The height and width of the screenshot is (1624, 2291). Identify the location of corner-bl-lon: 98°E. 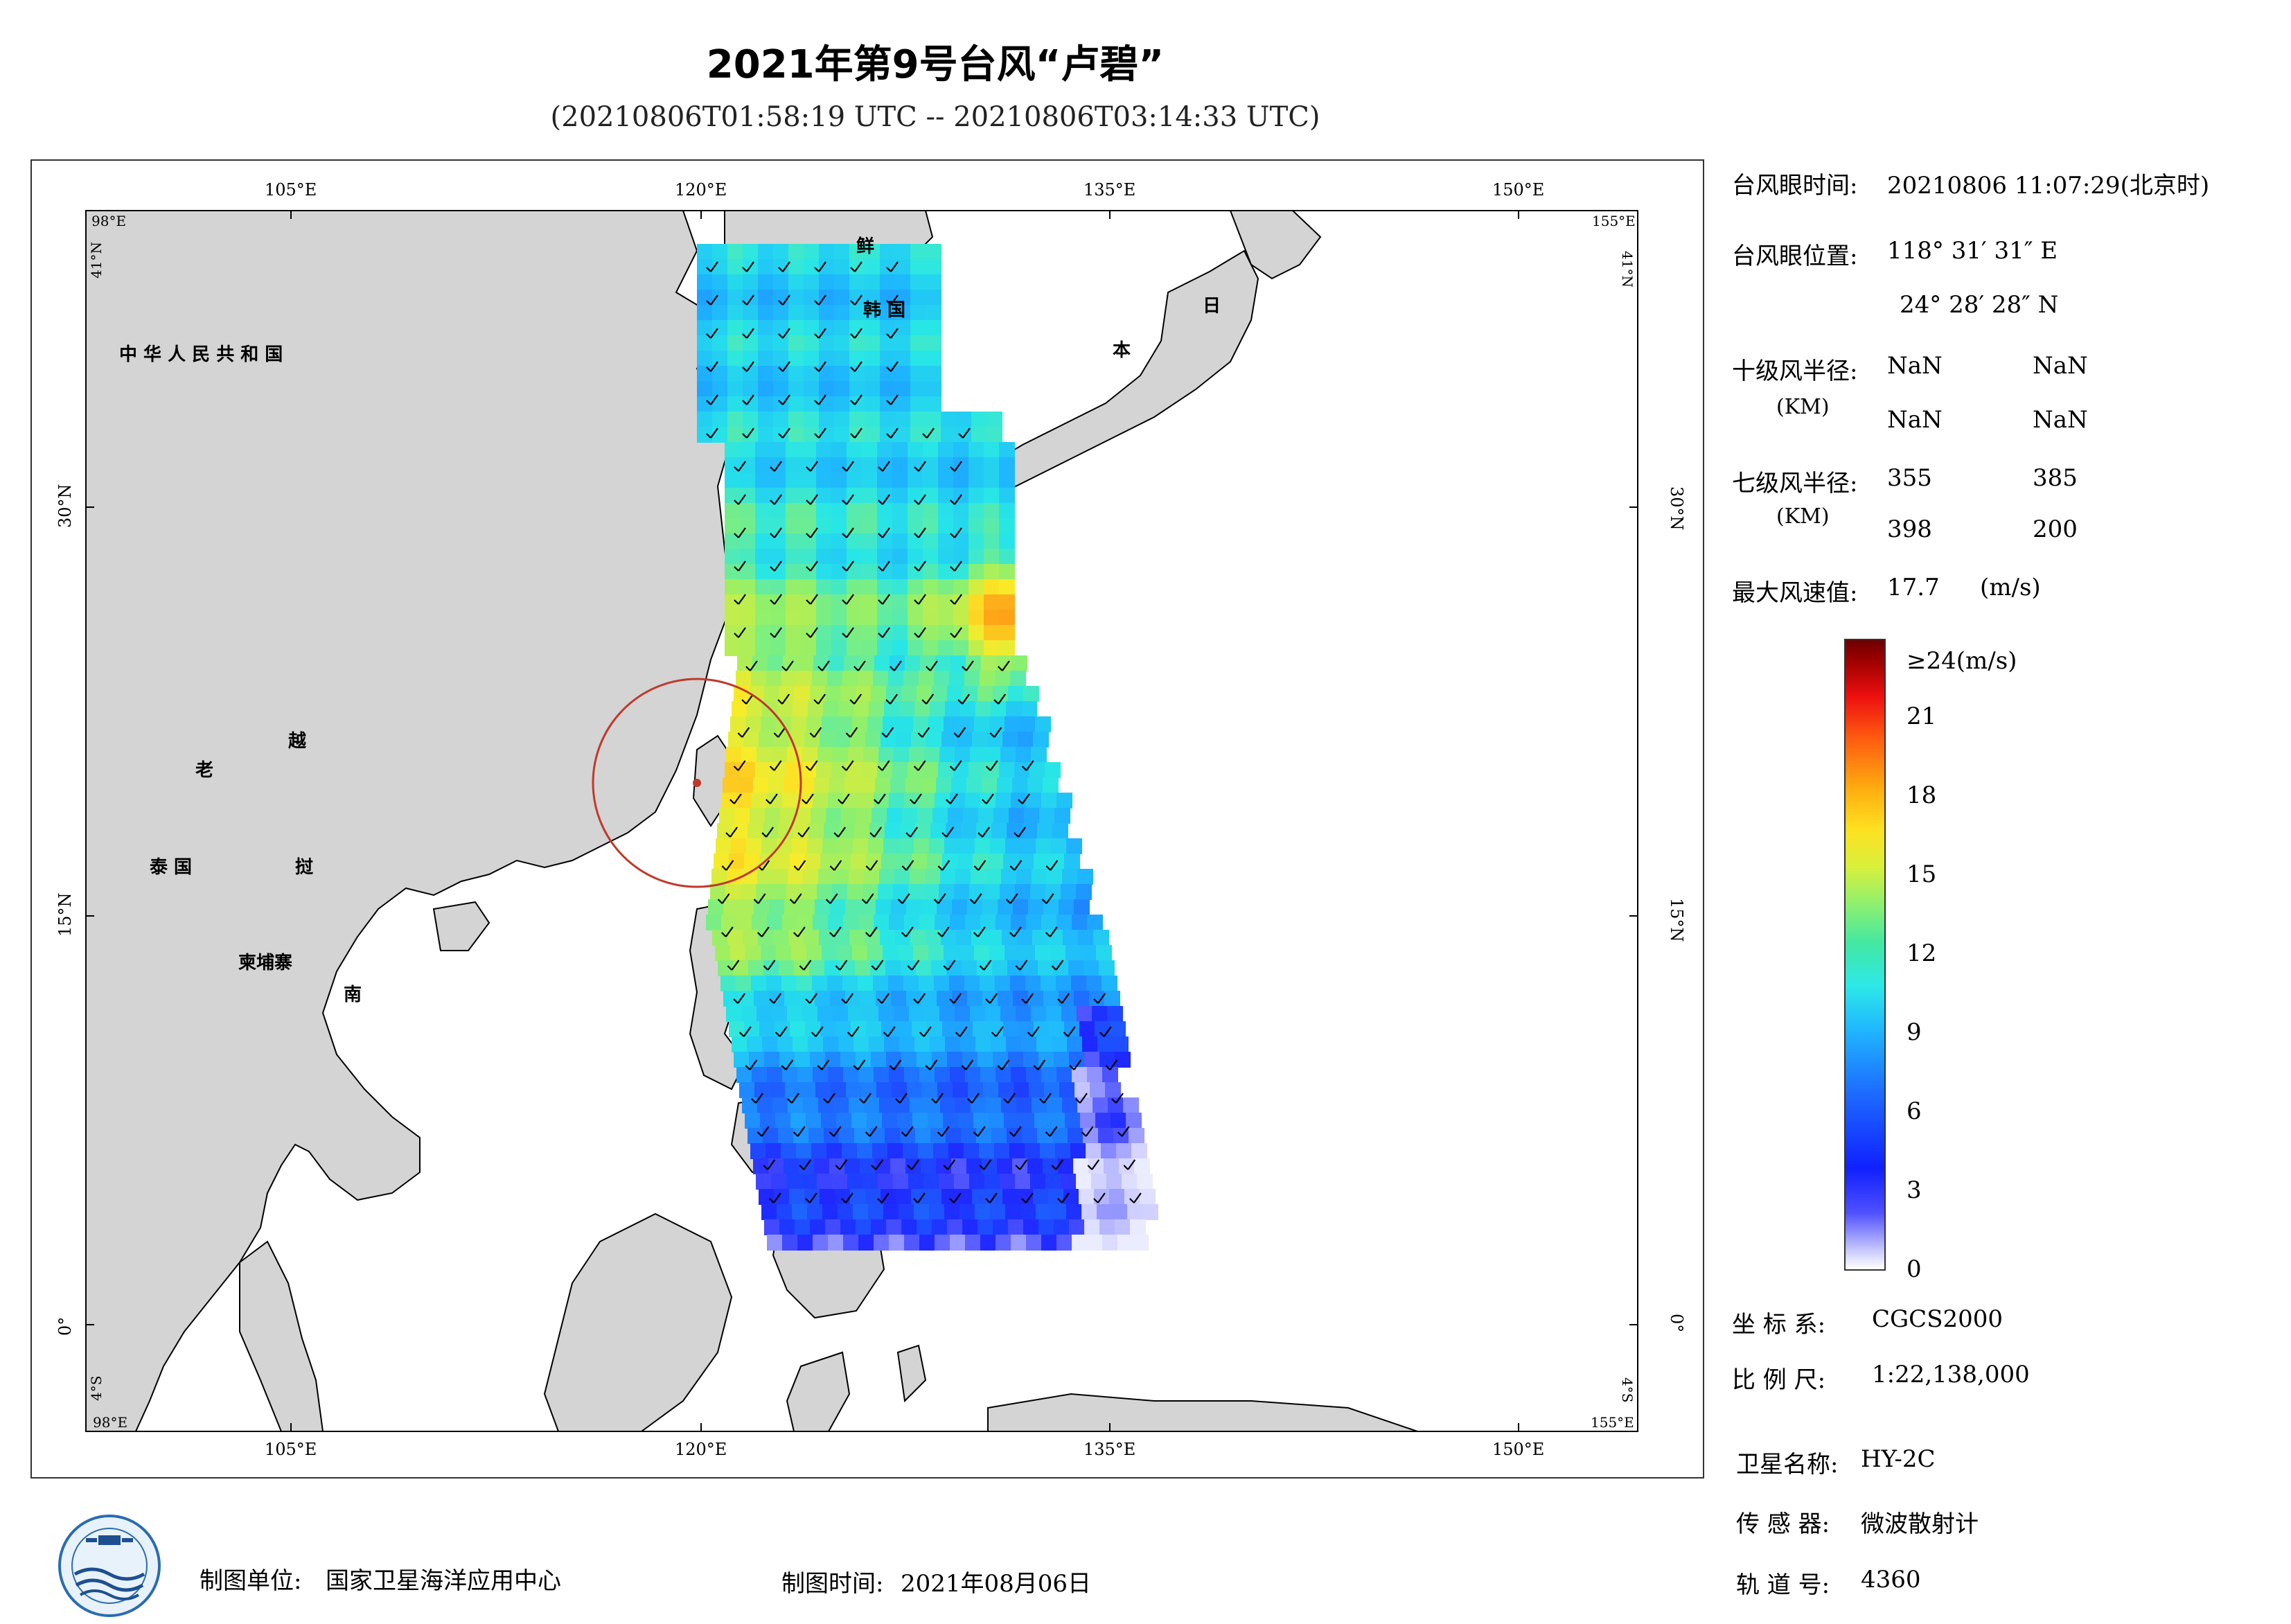
(110, 1422).